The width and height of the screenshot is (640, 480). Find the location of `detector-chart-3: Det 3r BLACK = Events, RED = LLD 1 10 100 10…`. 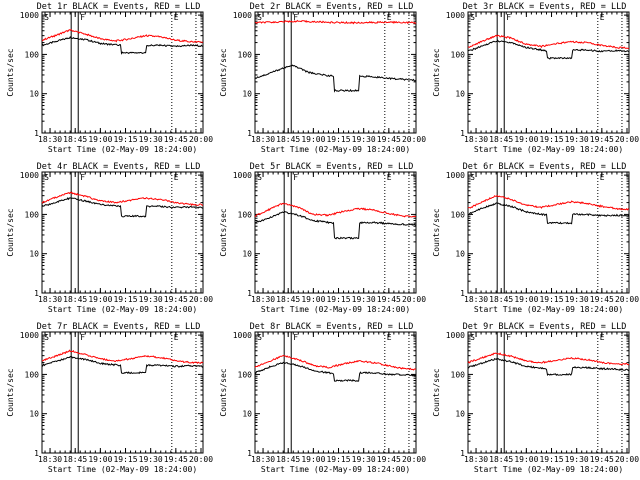

detector-chart-3: Det 3r BLACK = Events, RED = LLD 1 10 100 10… is located at coordinates (535, 78).